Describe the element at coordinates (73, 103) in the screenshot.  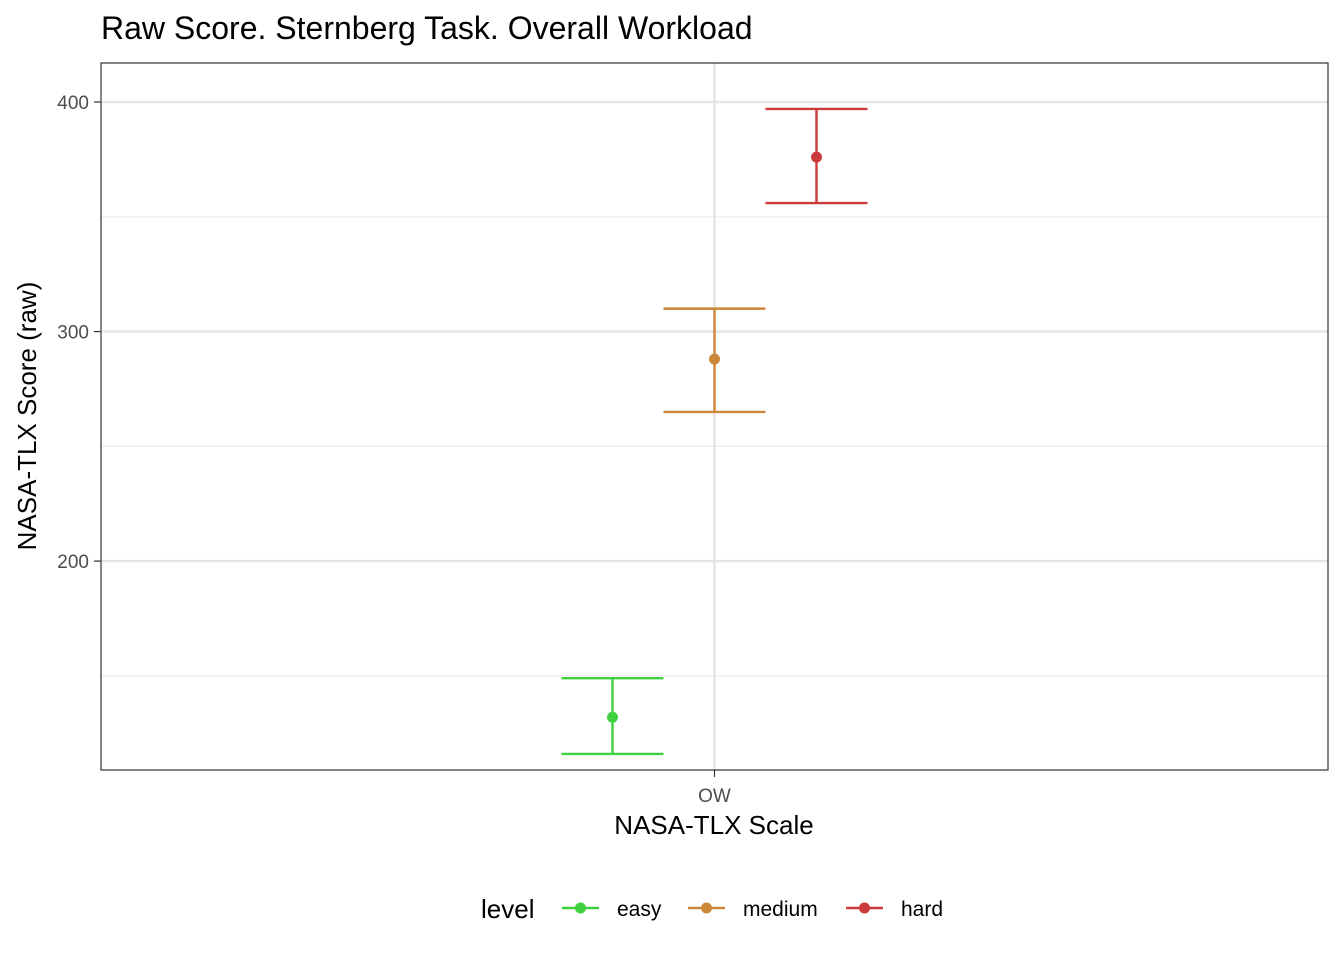
I see `y-tick-label: 400` at that location.